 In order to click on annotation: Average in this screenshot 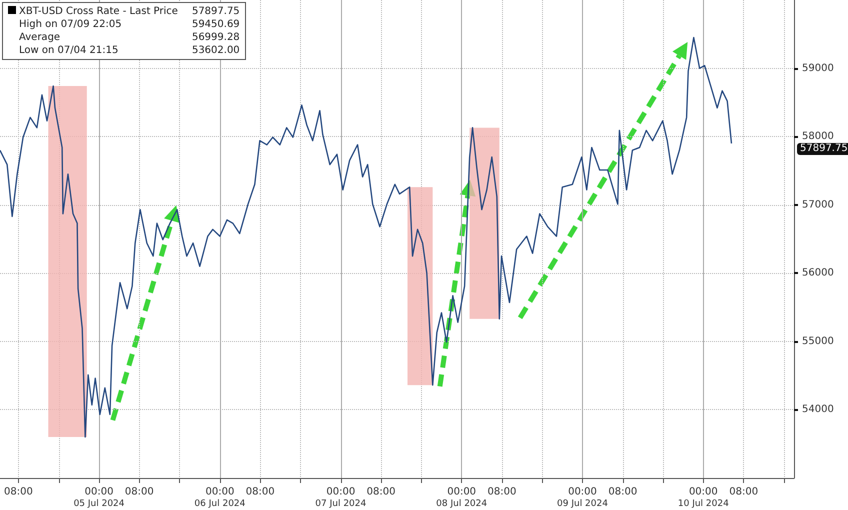, I will do `click(39, 37)`.